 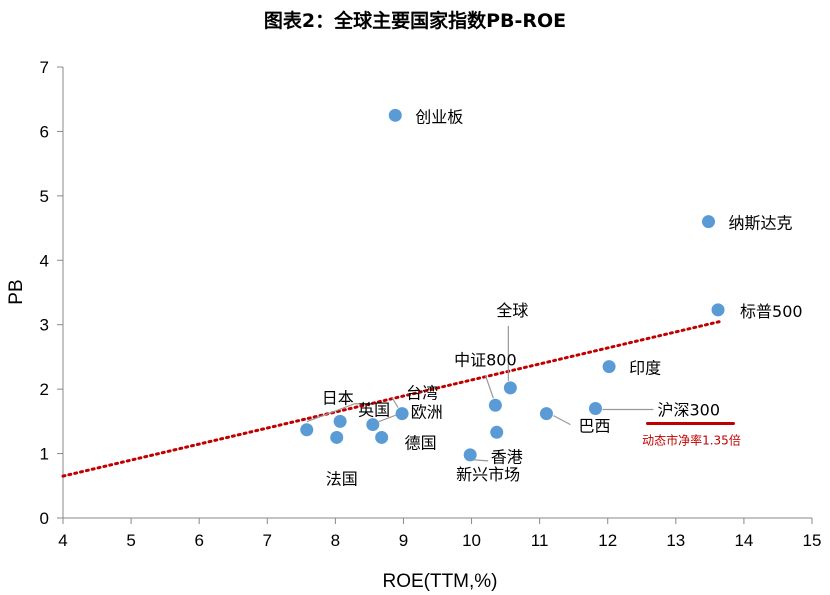 I want to click on y-tick-label: 0, so click(x=44, y=518).